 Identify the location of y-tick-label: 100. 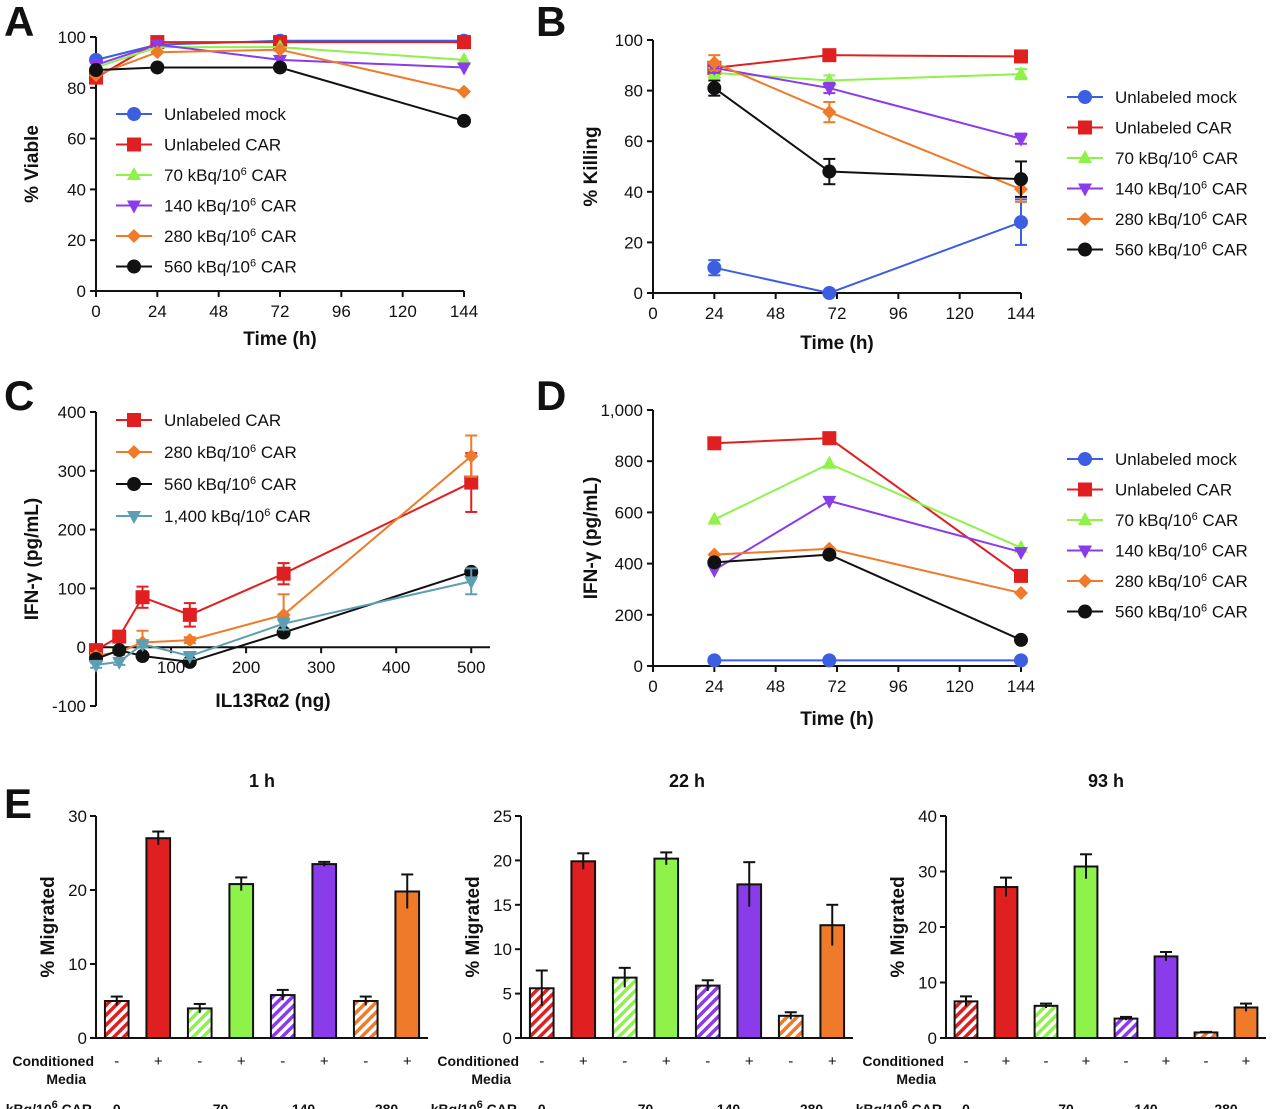
(72, 588).